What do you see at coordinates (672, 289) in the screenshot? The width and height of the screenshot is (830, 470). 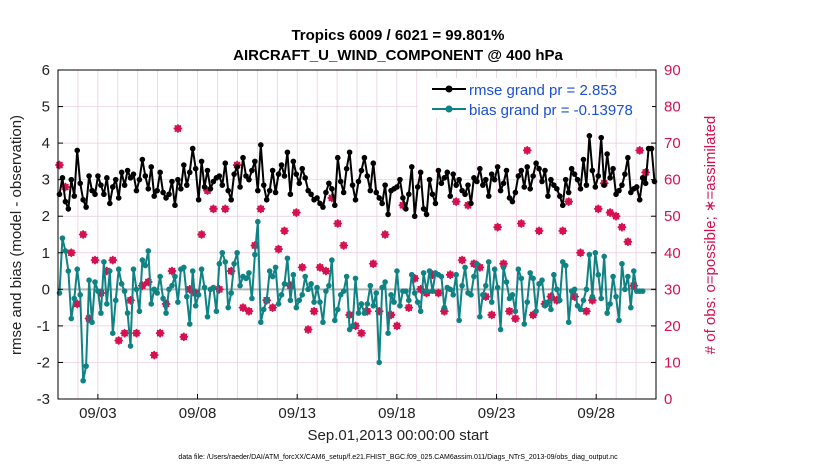 I see `y2-tick-label: 30` at bounding box center [672, 289].